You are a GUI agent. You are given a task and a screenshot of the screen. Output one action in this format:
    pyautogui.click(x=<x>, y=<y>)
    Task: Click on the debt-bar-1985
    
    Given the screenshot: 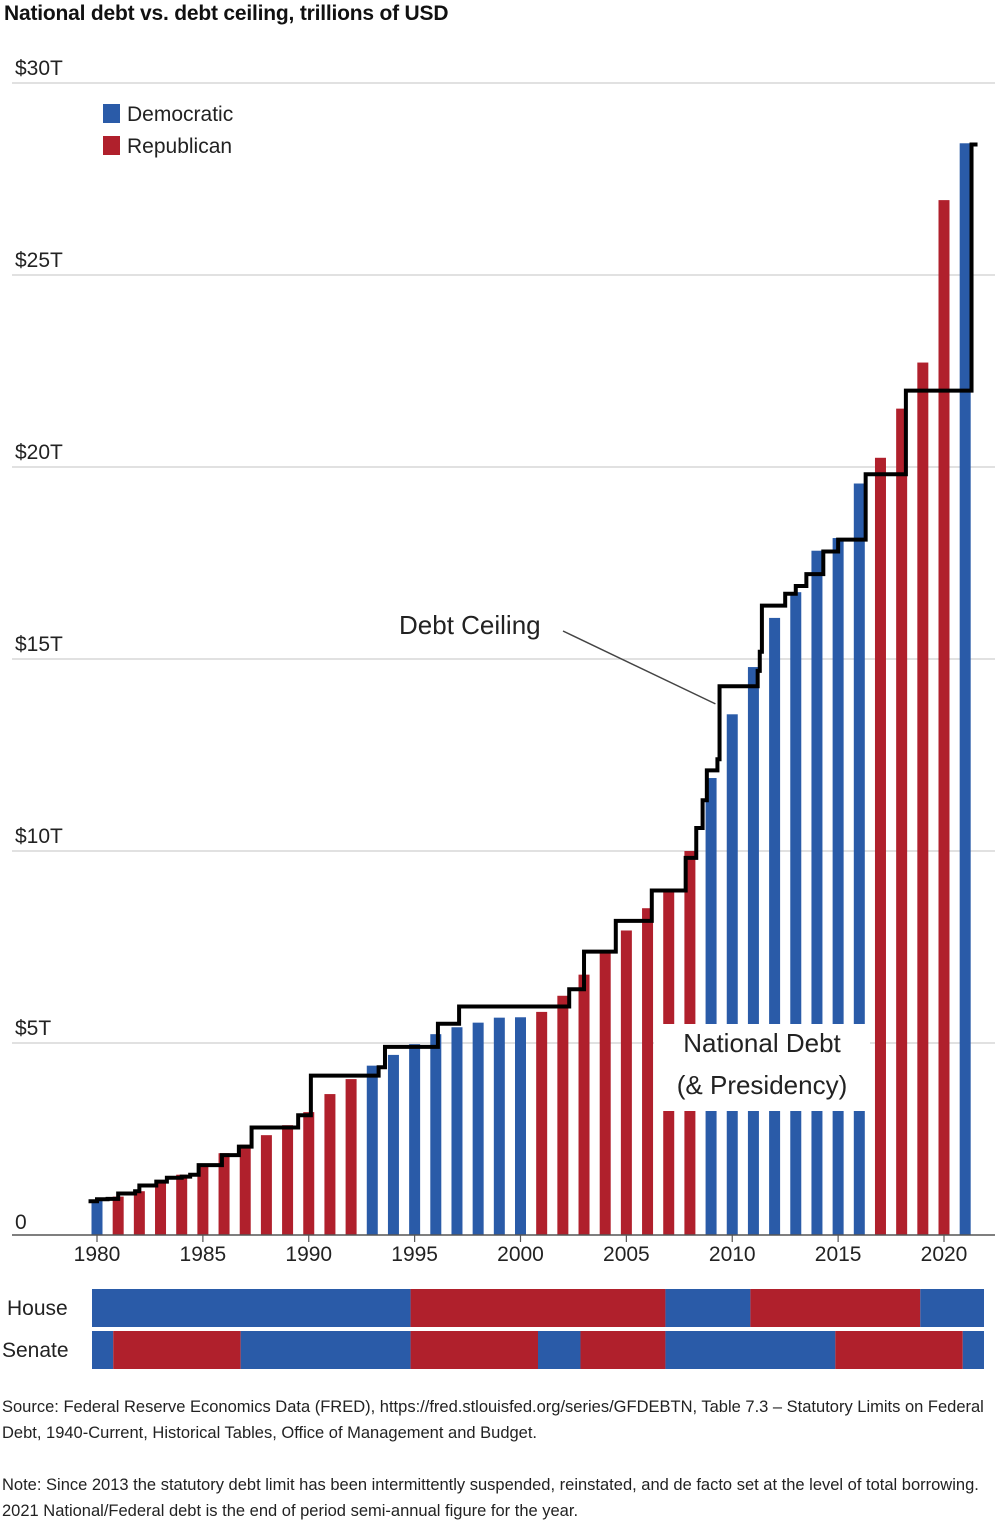 What is the action you would take?
    pyautogui.click(x=203, y=1200)
    